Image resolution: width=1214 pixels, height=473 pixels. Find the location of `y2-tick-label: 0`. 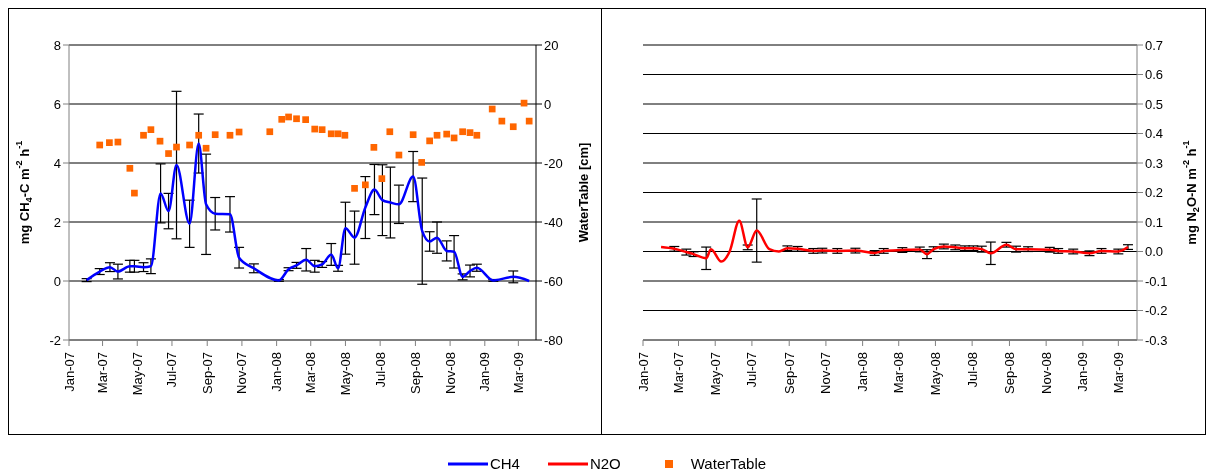

y2-tick-label: 0 is located at coordinates (548, 104).